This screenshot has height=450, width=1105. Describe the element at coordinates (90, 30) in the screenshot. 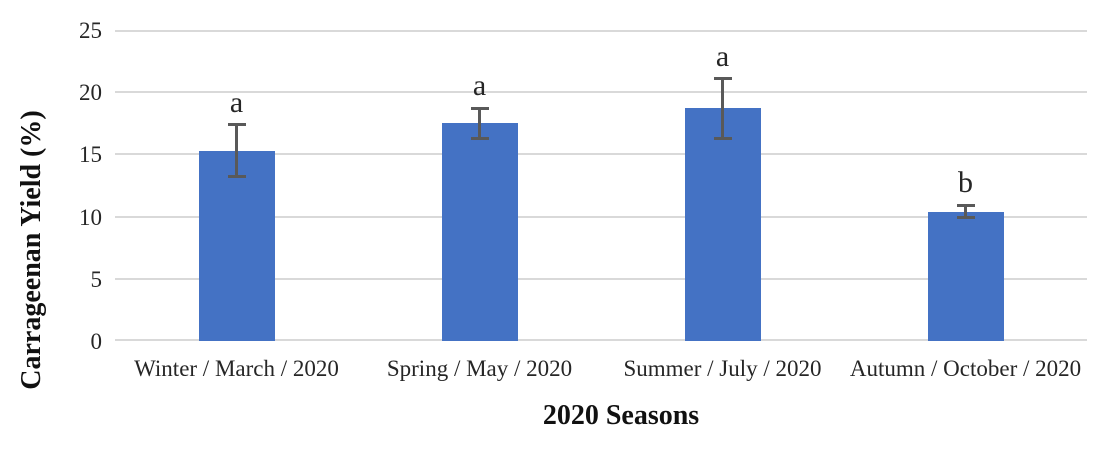

I see `y-tick-label-25: 25` at that location.